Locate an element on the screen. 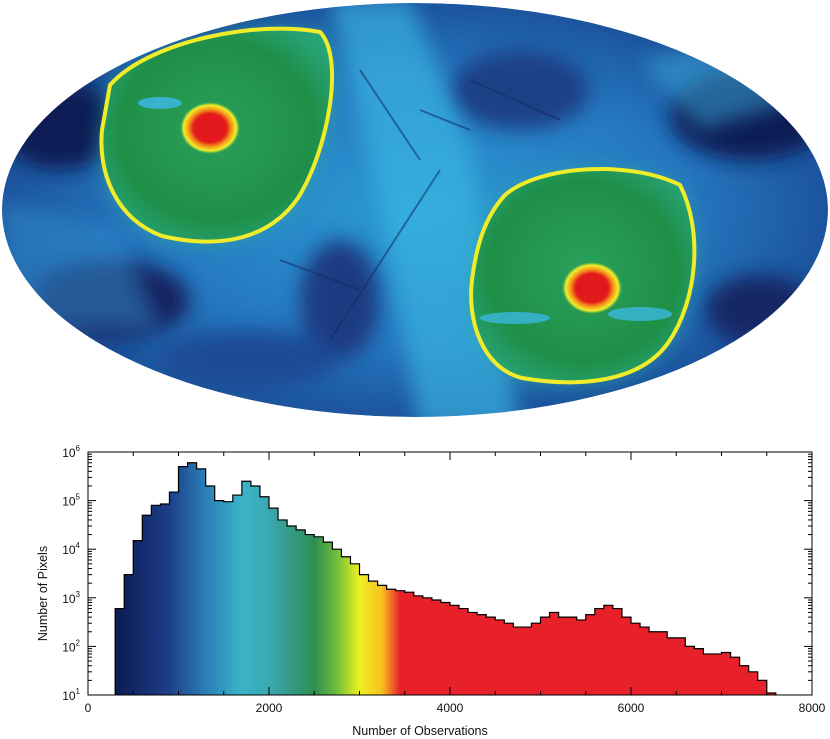 The image size is (830, 739). x-axis-label: Number of Observations is located at coordinates (419, 731).